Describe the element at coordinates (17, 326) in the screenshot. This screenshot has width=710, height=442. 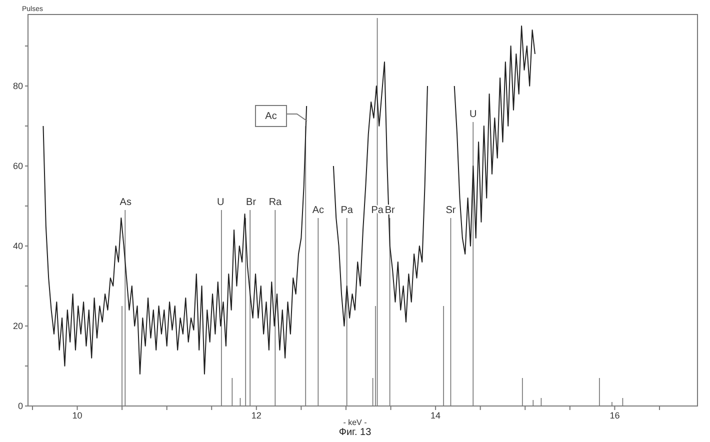
I see `y-tick-label: 20` at that location.